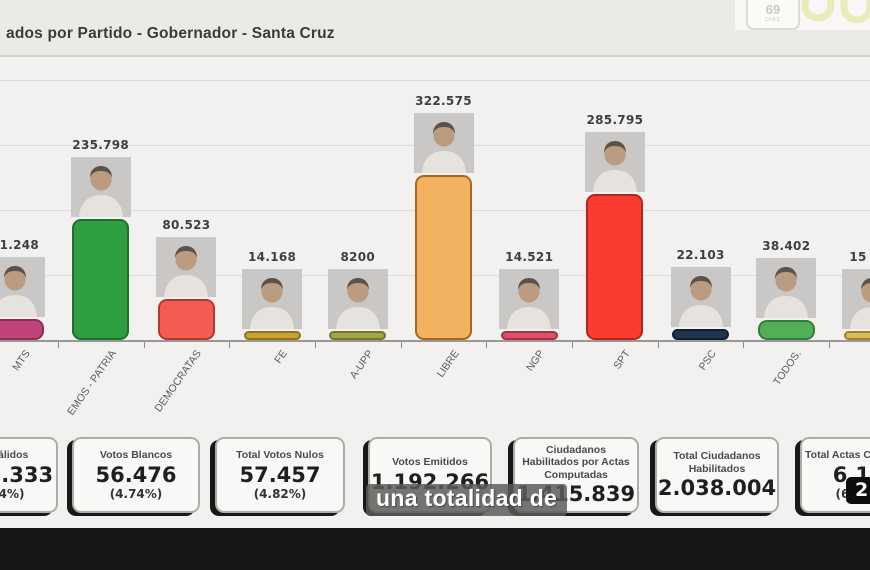 Image resolution: width=870 pixels, height=570 pixels. I want to click on summary-box-title: Votos Blancos, so click(136, 455).